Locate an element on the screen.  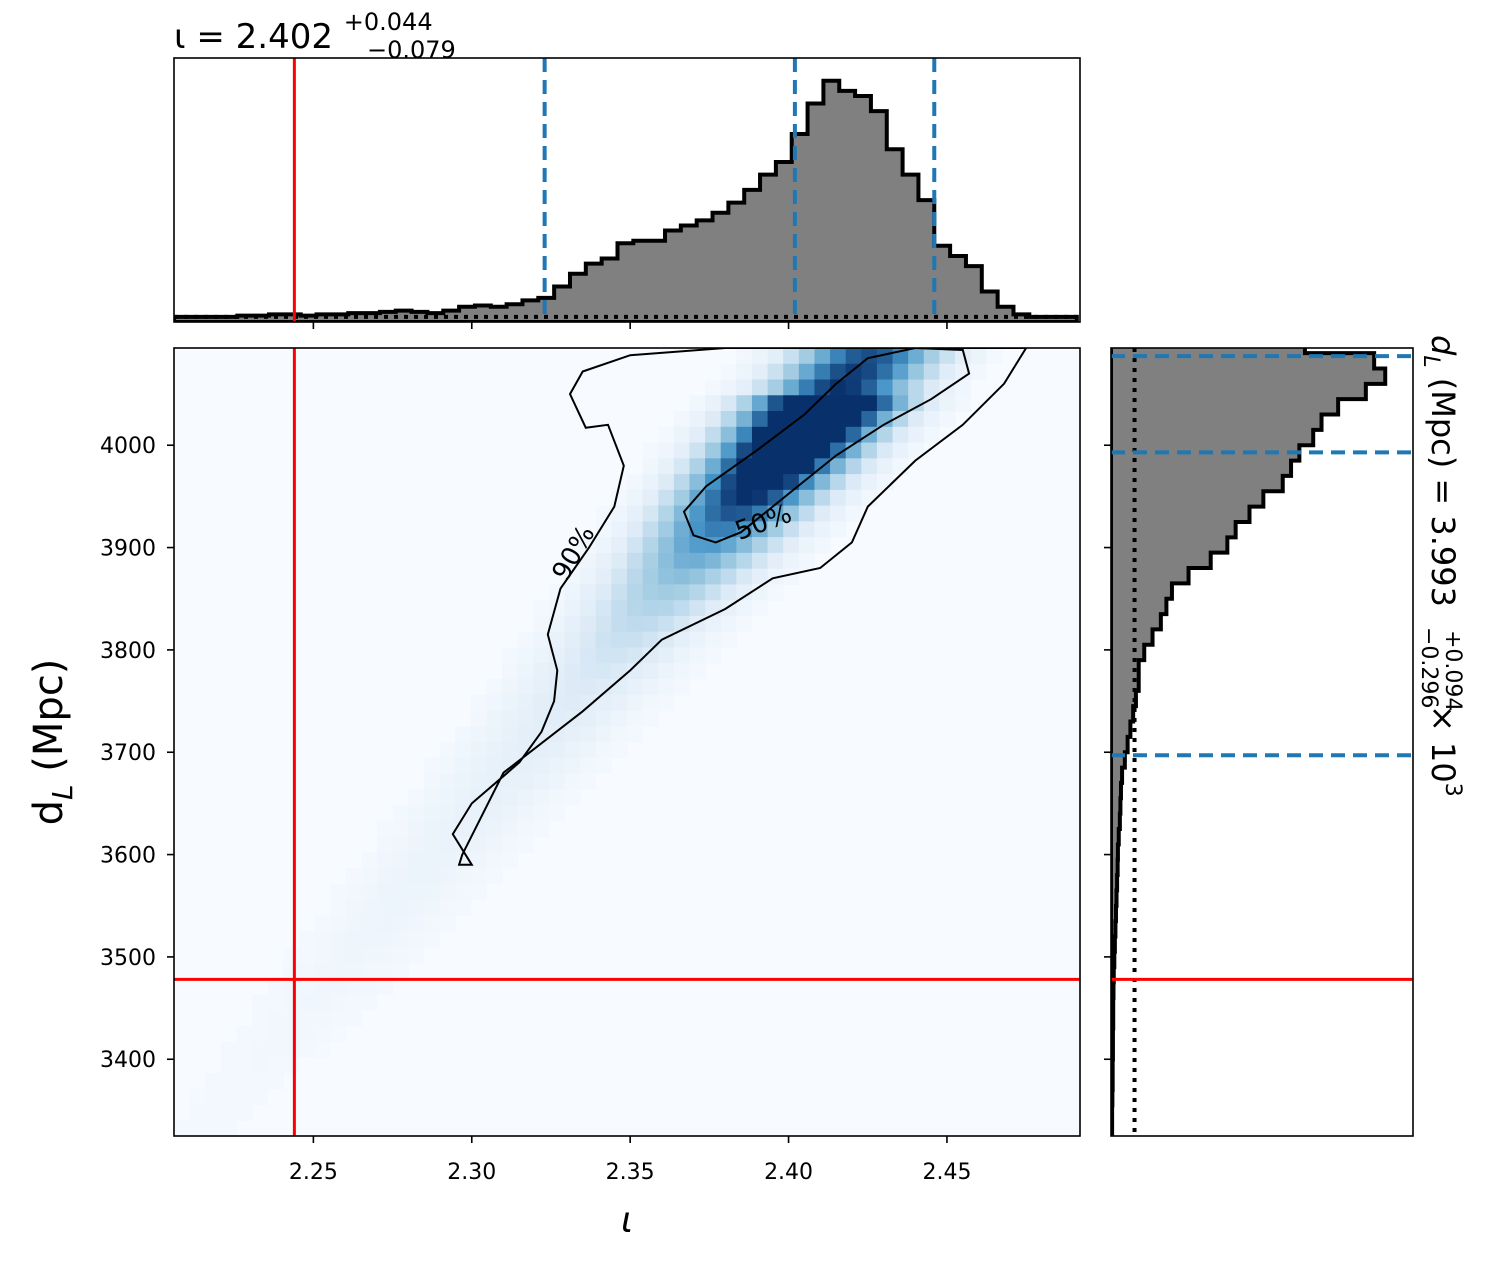
right-marginal-panel is located at coordinates (1259, 742).